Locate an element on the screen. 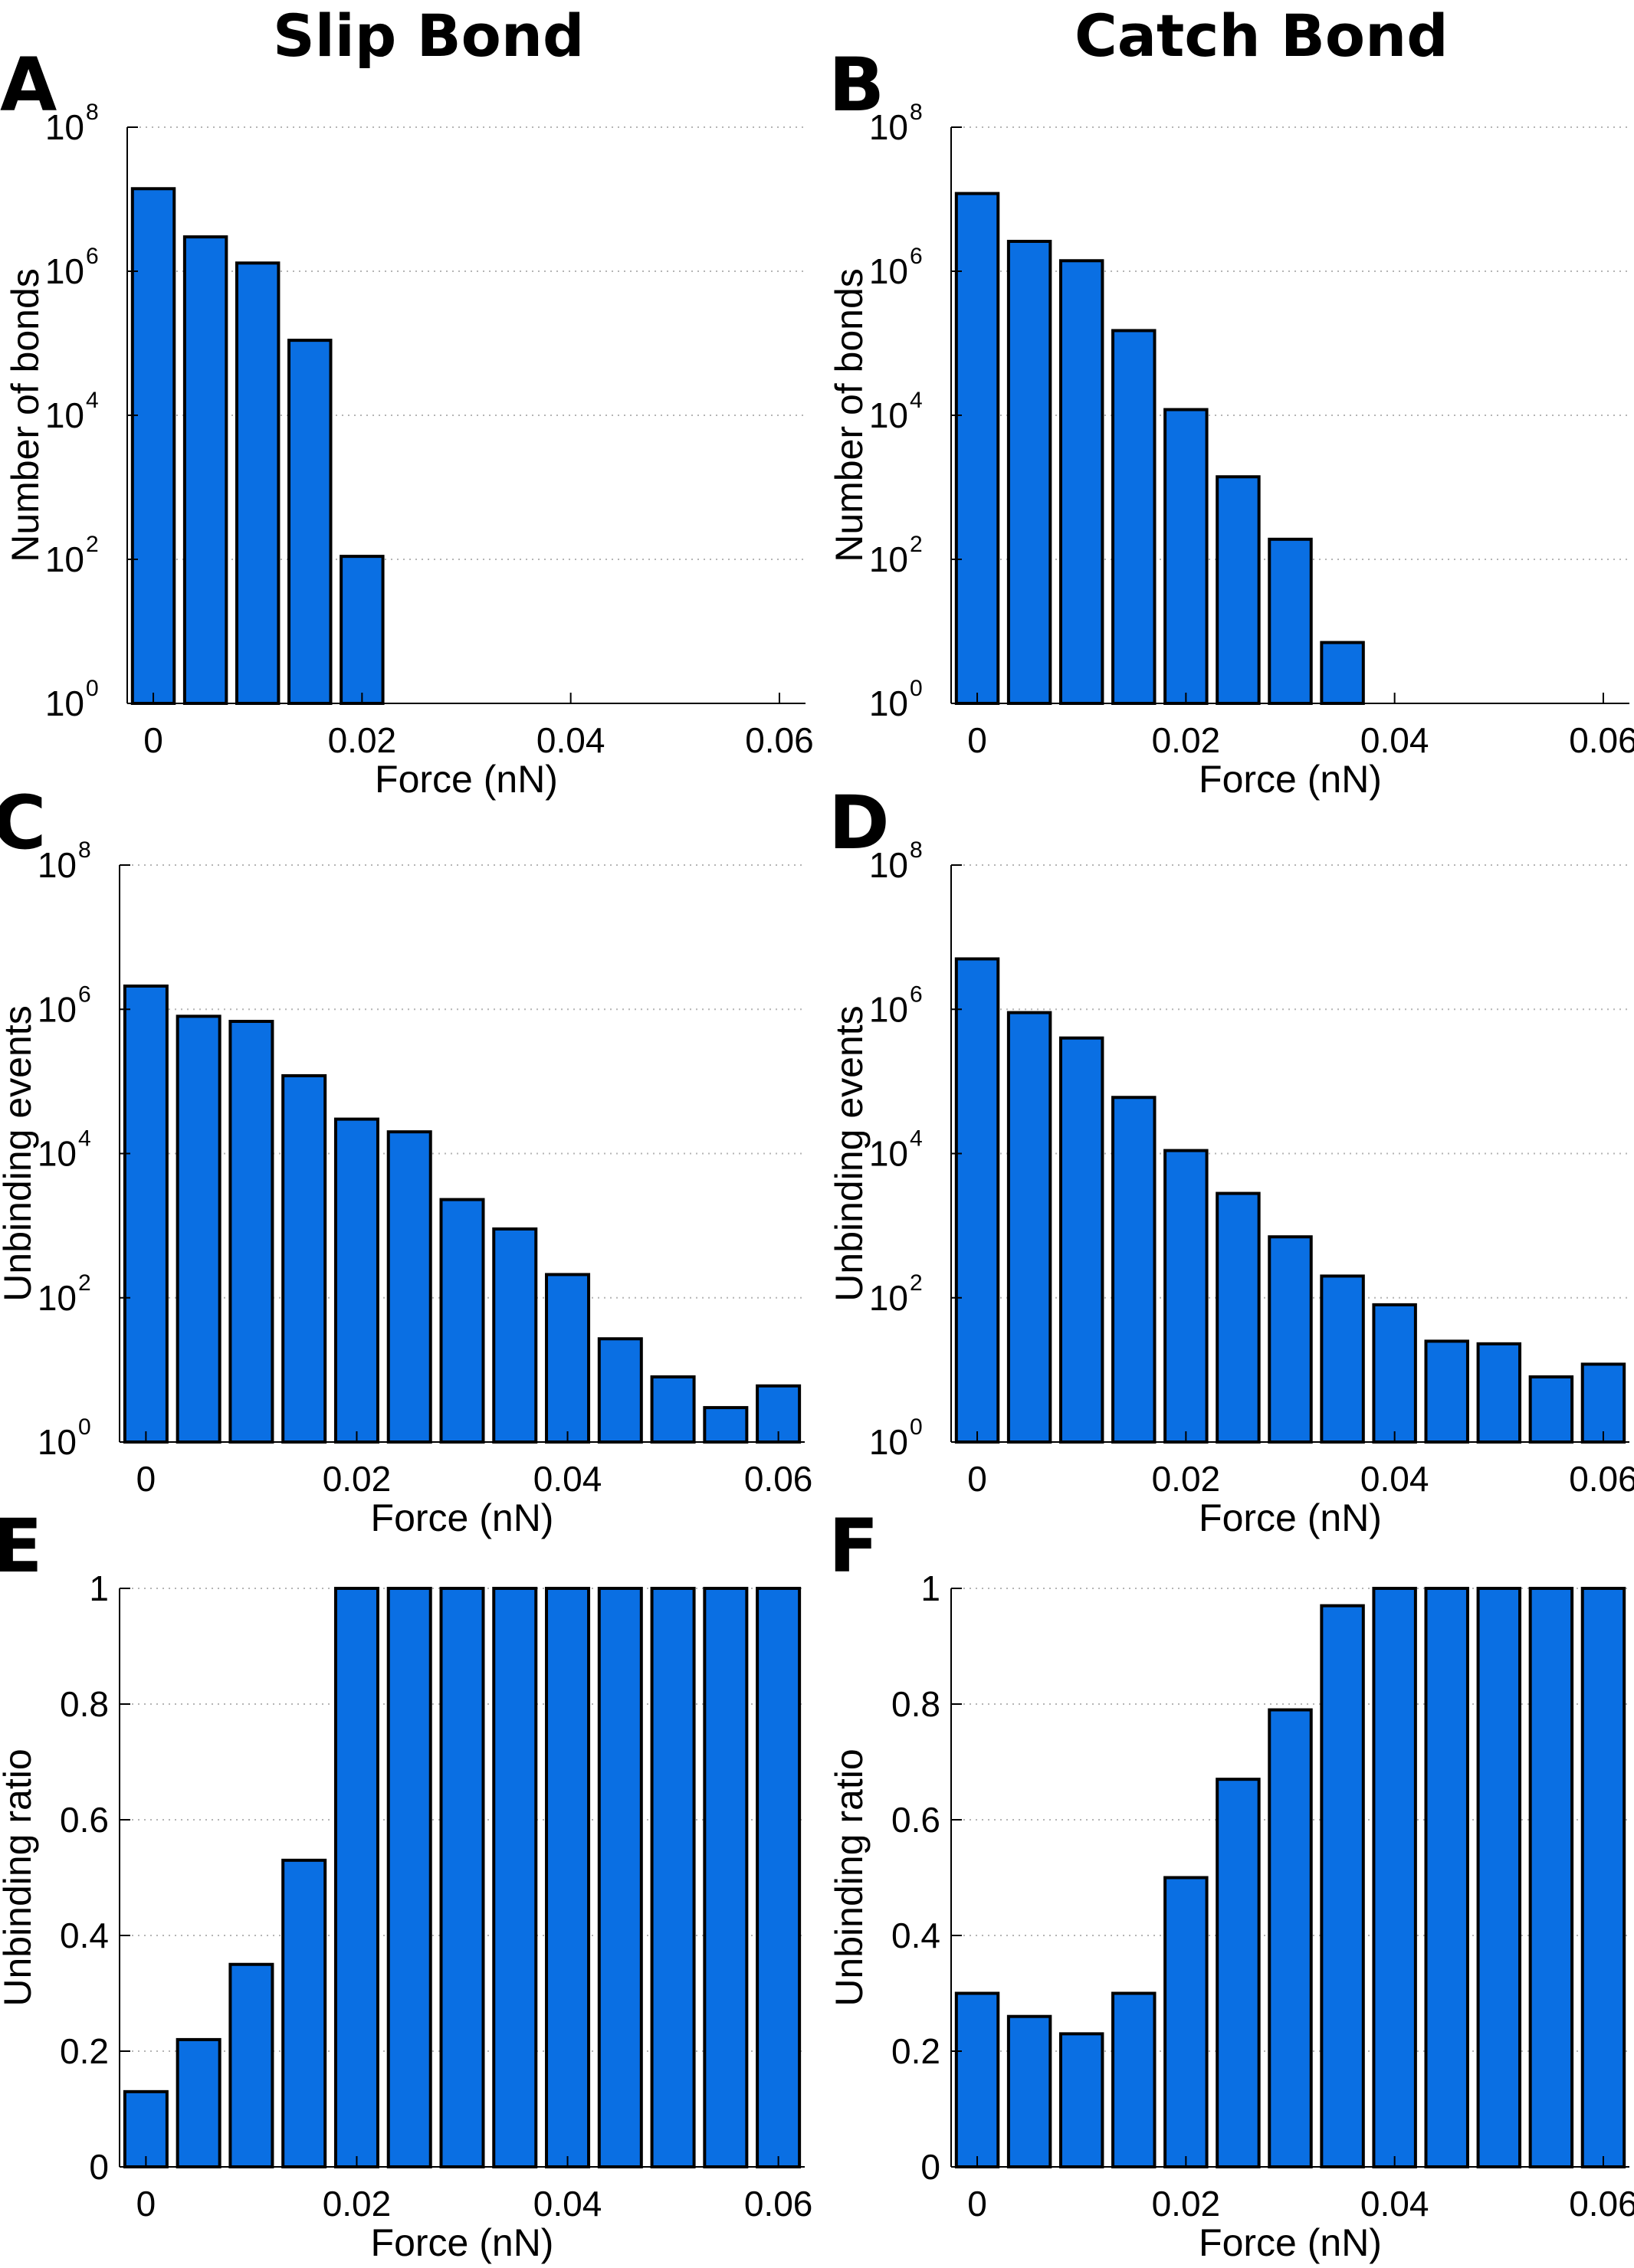  column-title-slip-bond: Slip Bond is located at coordinates (429, 36).